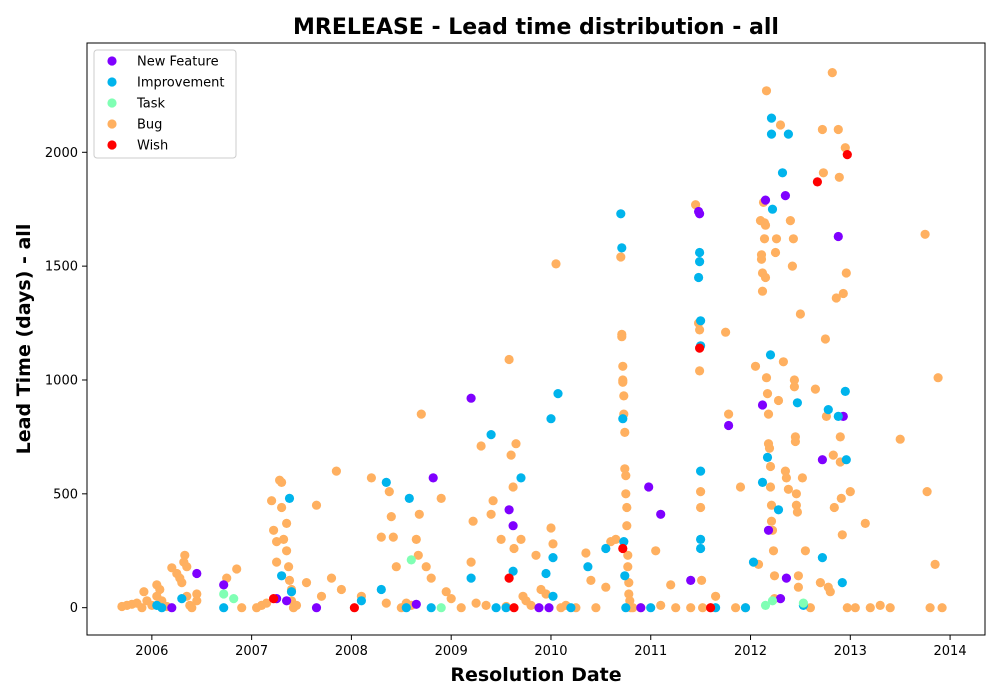 This screenshot has height=700, width=1000. Describe the element at coordinates (535, 675) in the screenshot. I see `x-axis-label: Resolution Date` at that location.